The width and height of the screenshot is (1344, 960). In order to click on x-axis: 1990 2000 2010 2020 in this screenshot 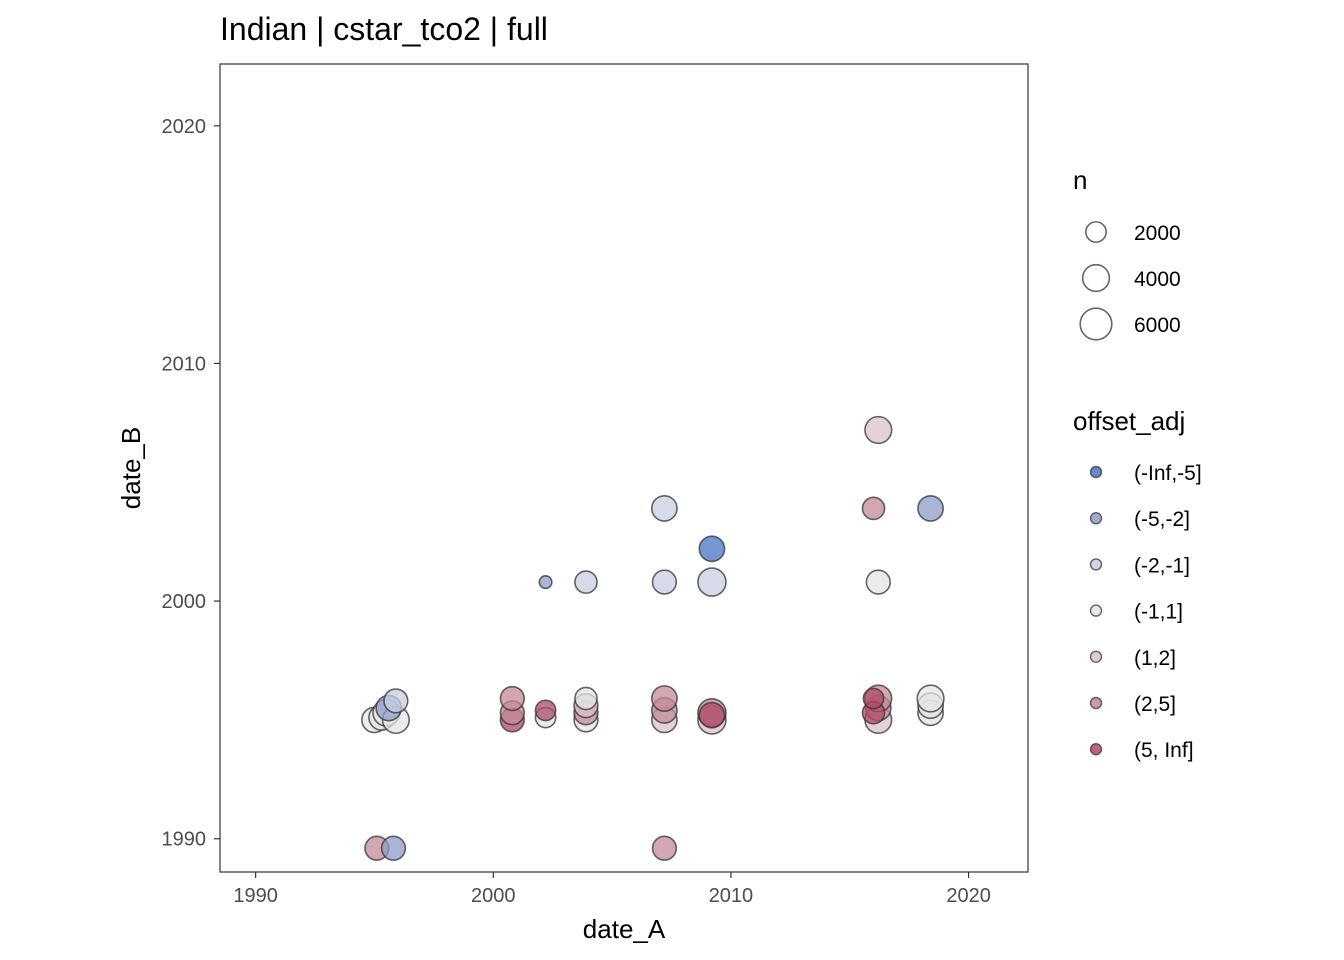, I will do `click(612, 889)`.